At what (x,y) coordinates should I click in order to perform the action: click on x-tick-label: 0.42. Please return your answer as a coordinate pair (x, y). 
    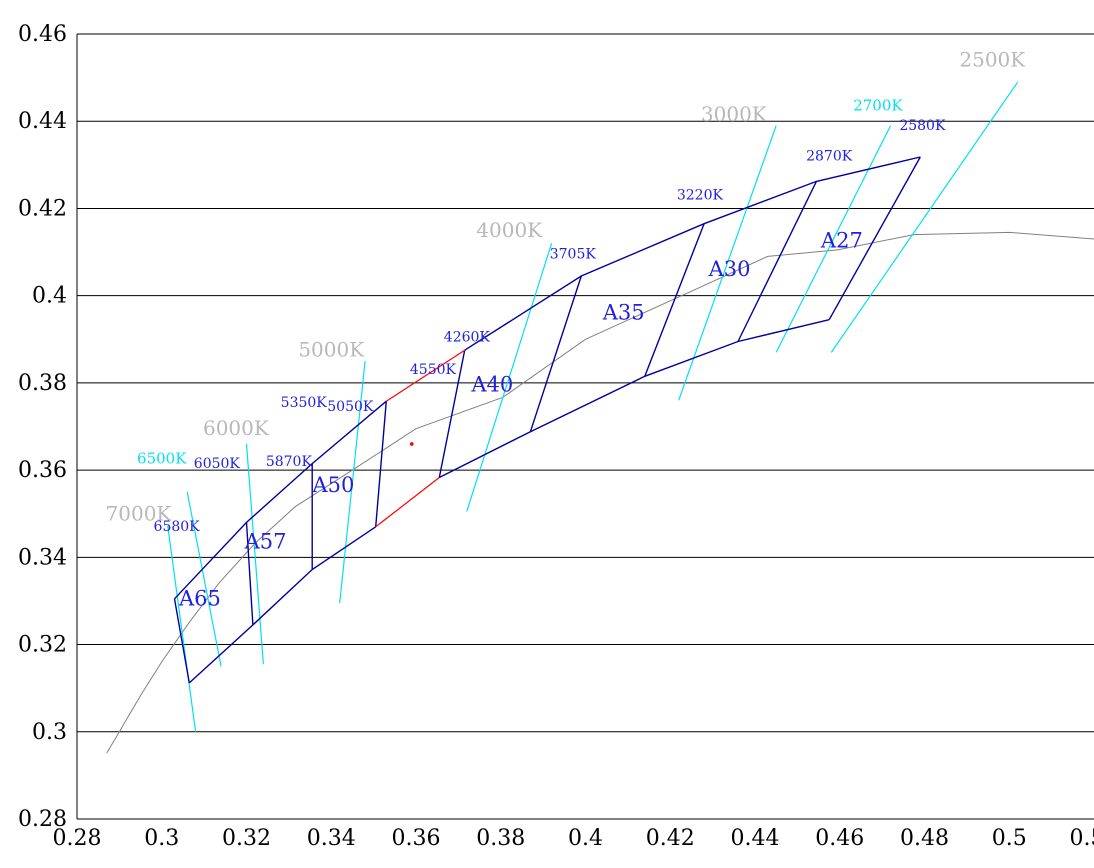
    Looking at the image, I should click on (670, 838).